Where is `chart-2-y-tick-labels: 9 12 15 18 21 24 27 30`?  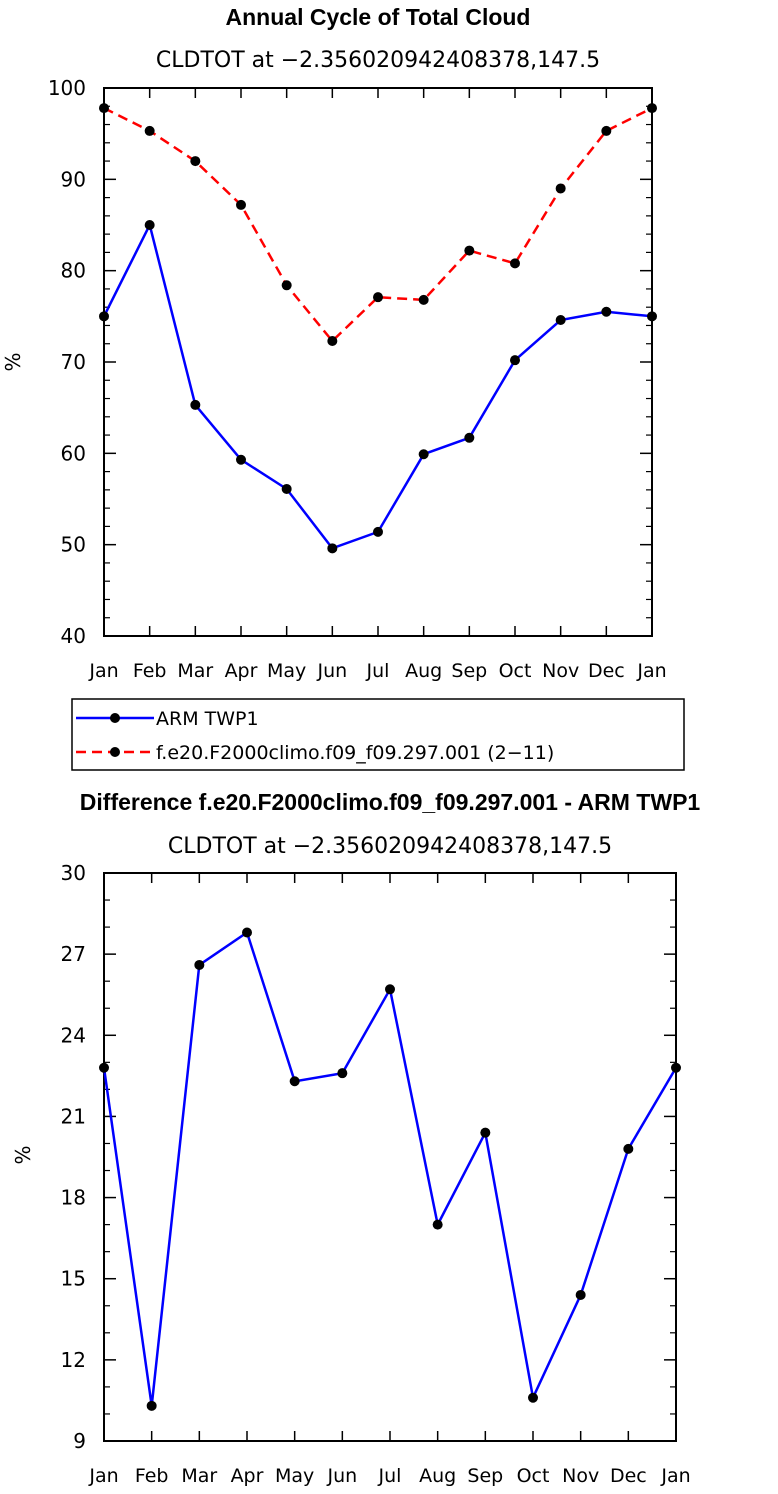 chart-2-y-tick-labels: 9 12 15 18 21 24 27 30 is located at coordinates (73, 1157).